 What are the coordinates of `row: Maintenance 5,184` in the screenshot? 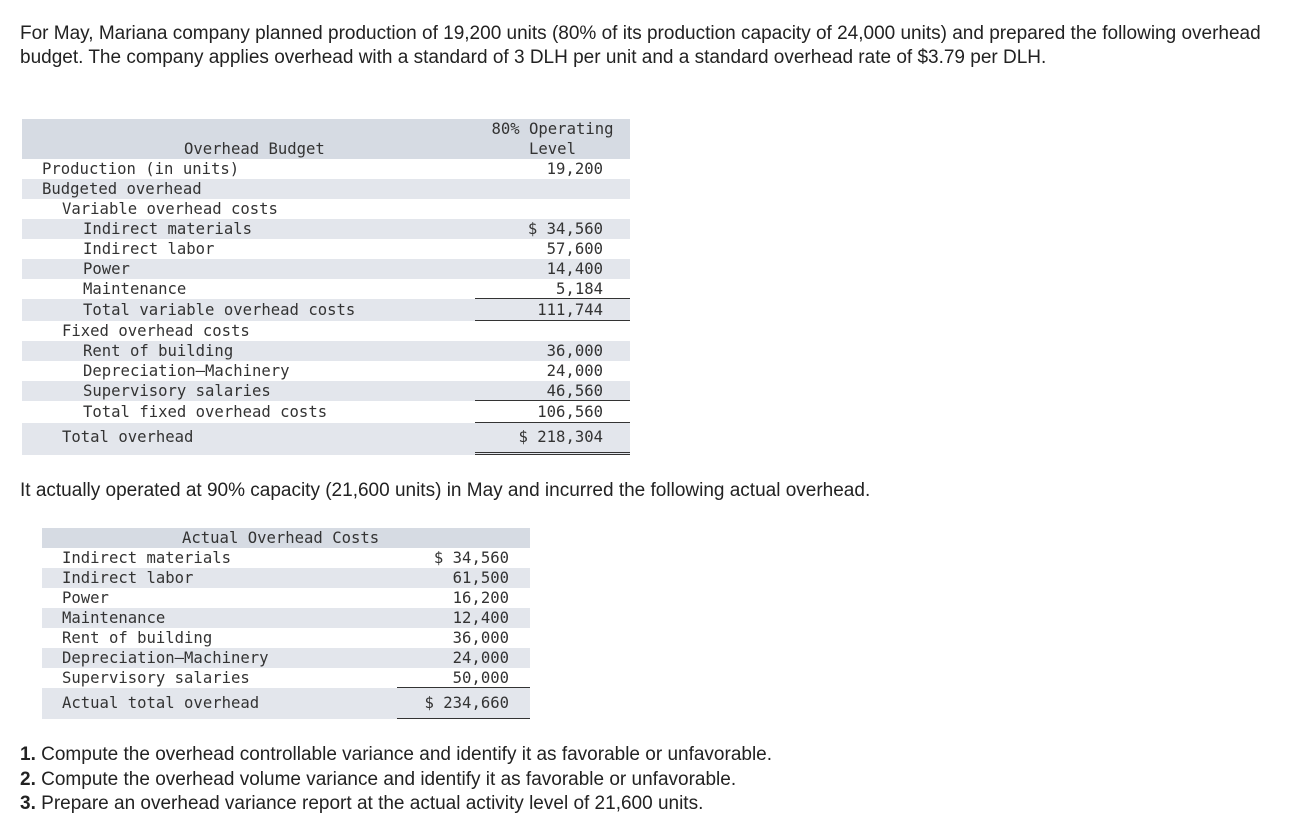 It's located at (326, 289).